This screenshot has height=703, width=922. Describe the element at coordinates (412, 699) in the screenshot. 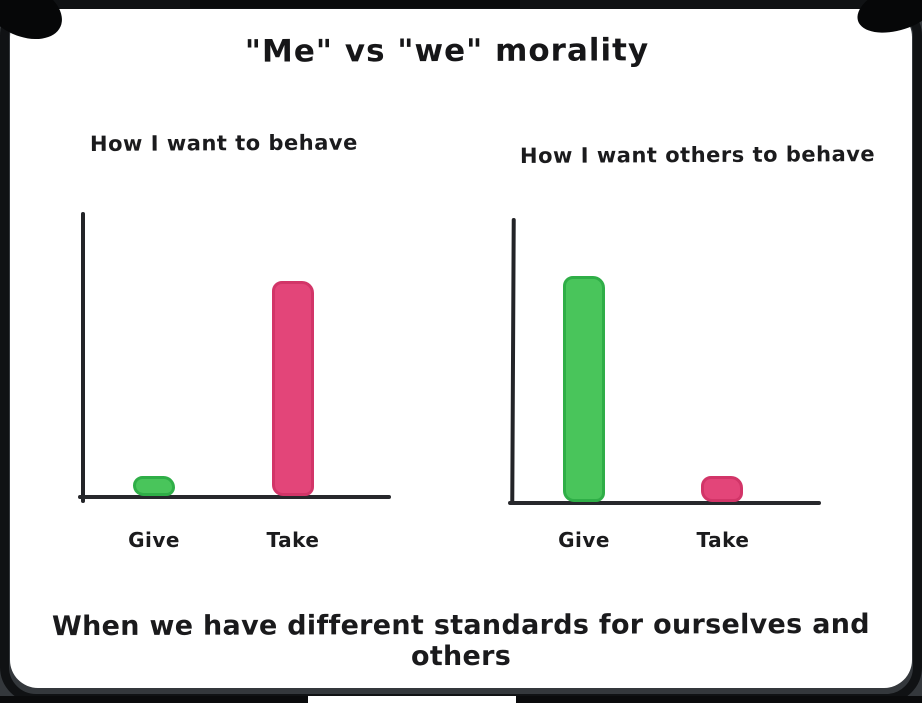

I see `frame-bottom-stroke-gap` at that location.